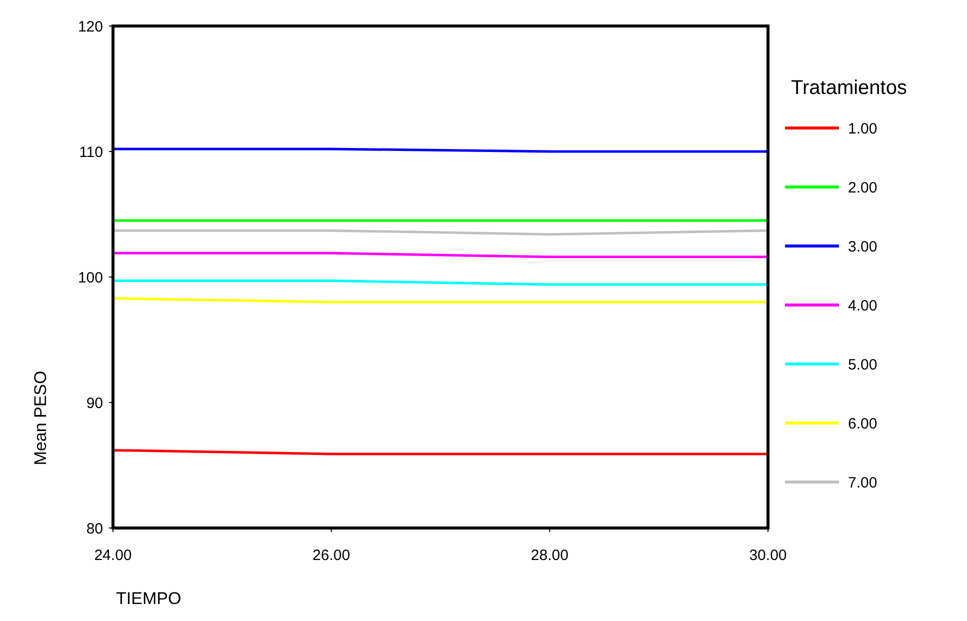 The image size is (967, 621). I want to click on y-tick-label: 110, so click(91, 152).